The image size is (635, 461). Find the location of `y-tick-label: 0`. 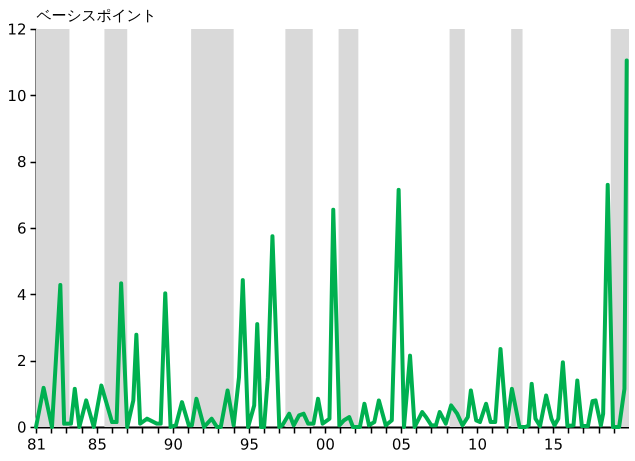

y-tick-label: 0 is located at coordinates (21, 427).